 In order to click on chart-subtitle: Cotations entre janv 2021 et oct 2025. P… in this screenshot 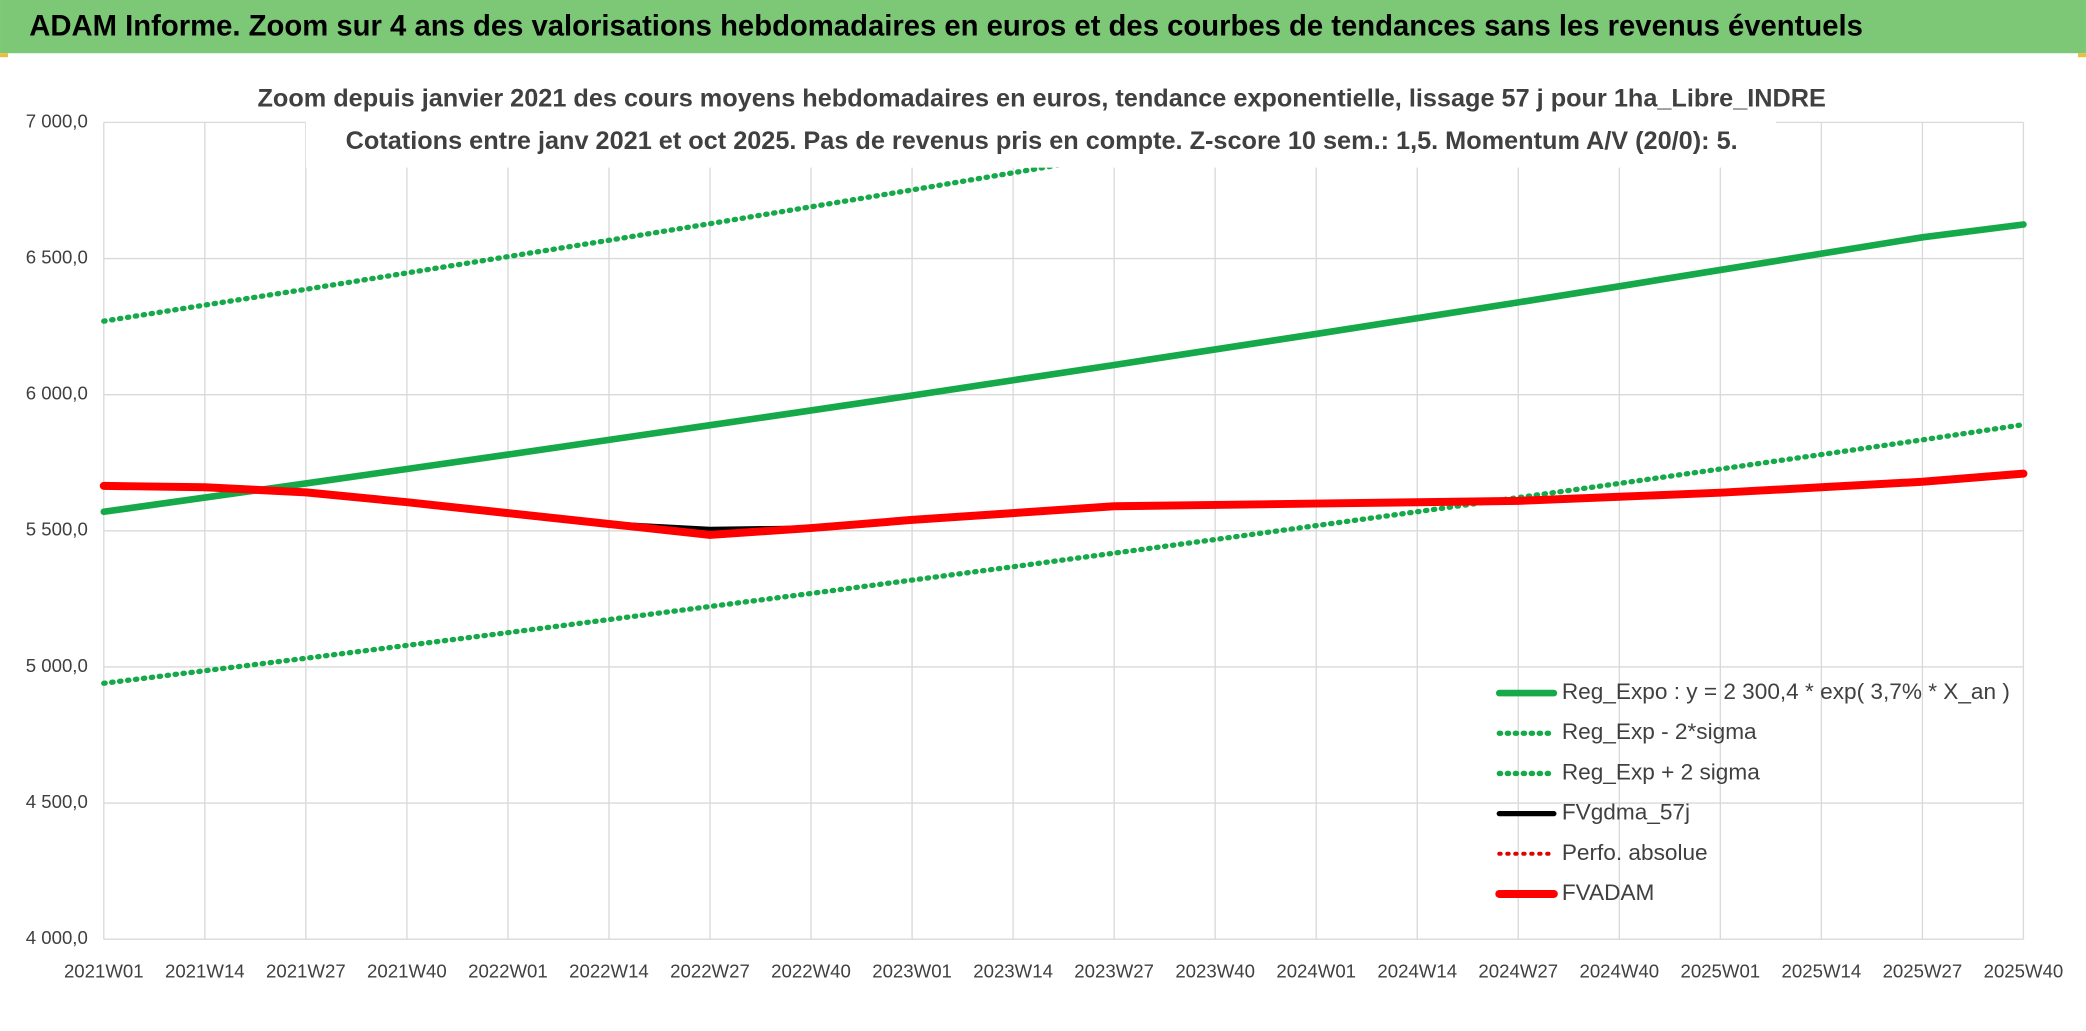, I will do `click(1042, 141)`.